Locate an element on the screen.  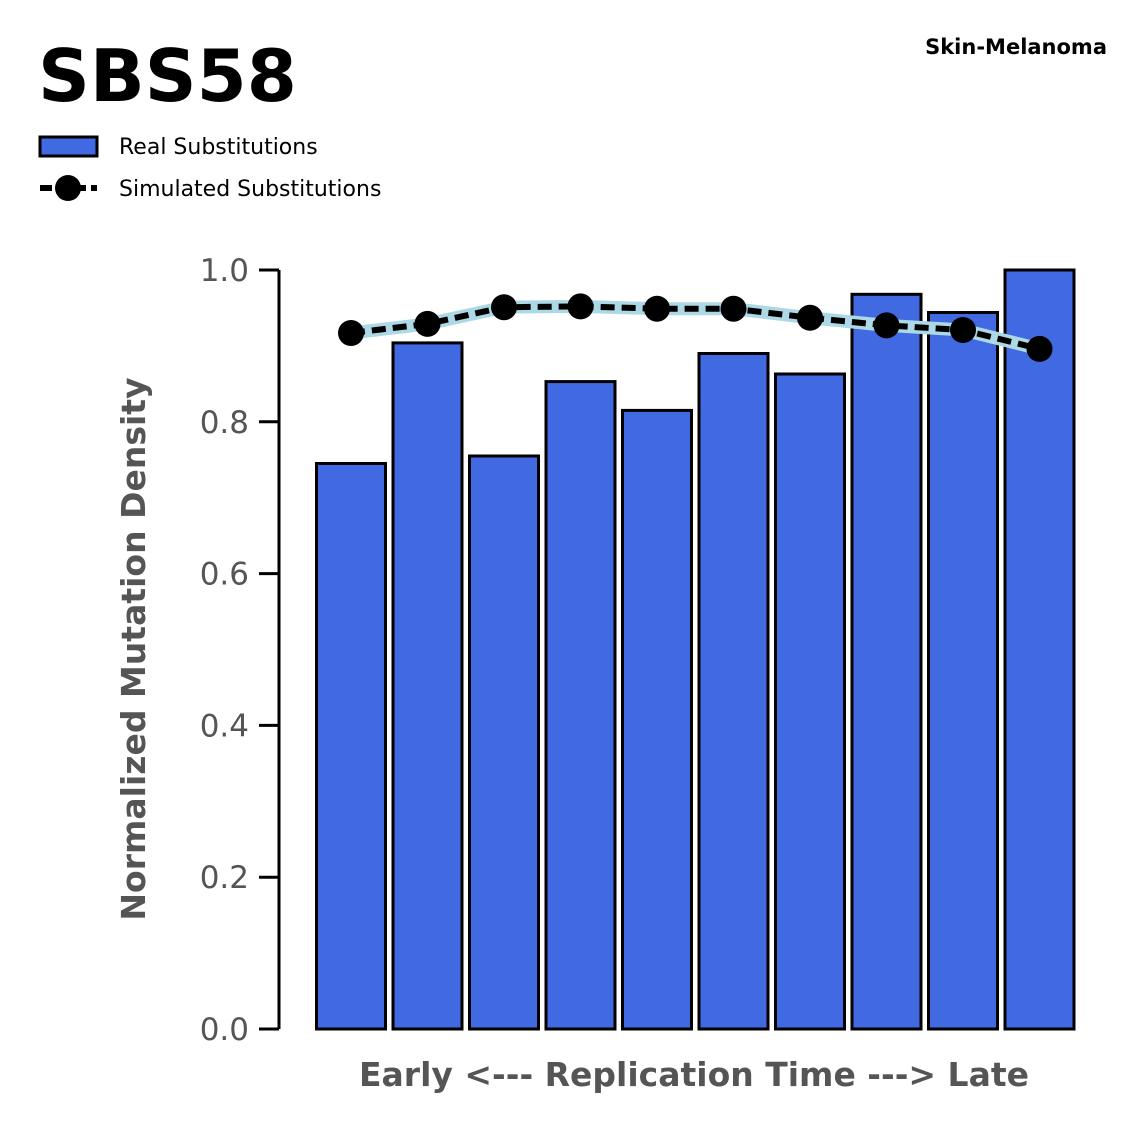
y-tick-label-1: 0.2 is located at coordinates (224, 878).